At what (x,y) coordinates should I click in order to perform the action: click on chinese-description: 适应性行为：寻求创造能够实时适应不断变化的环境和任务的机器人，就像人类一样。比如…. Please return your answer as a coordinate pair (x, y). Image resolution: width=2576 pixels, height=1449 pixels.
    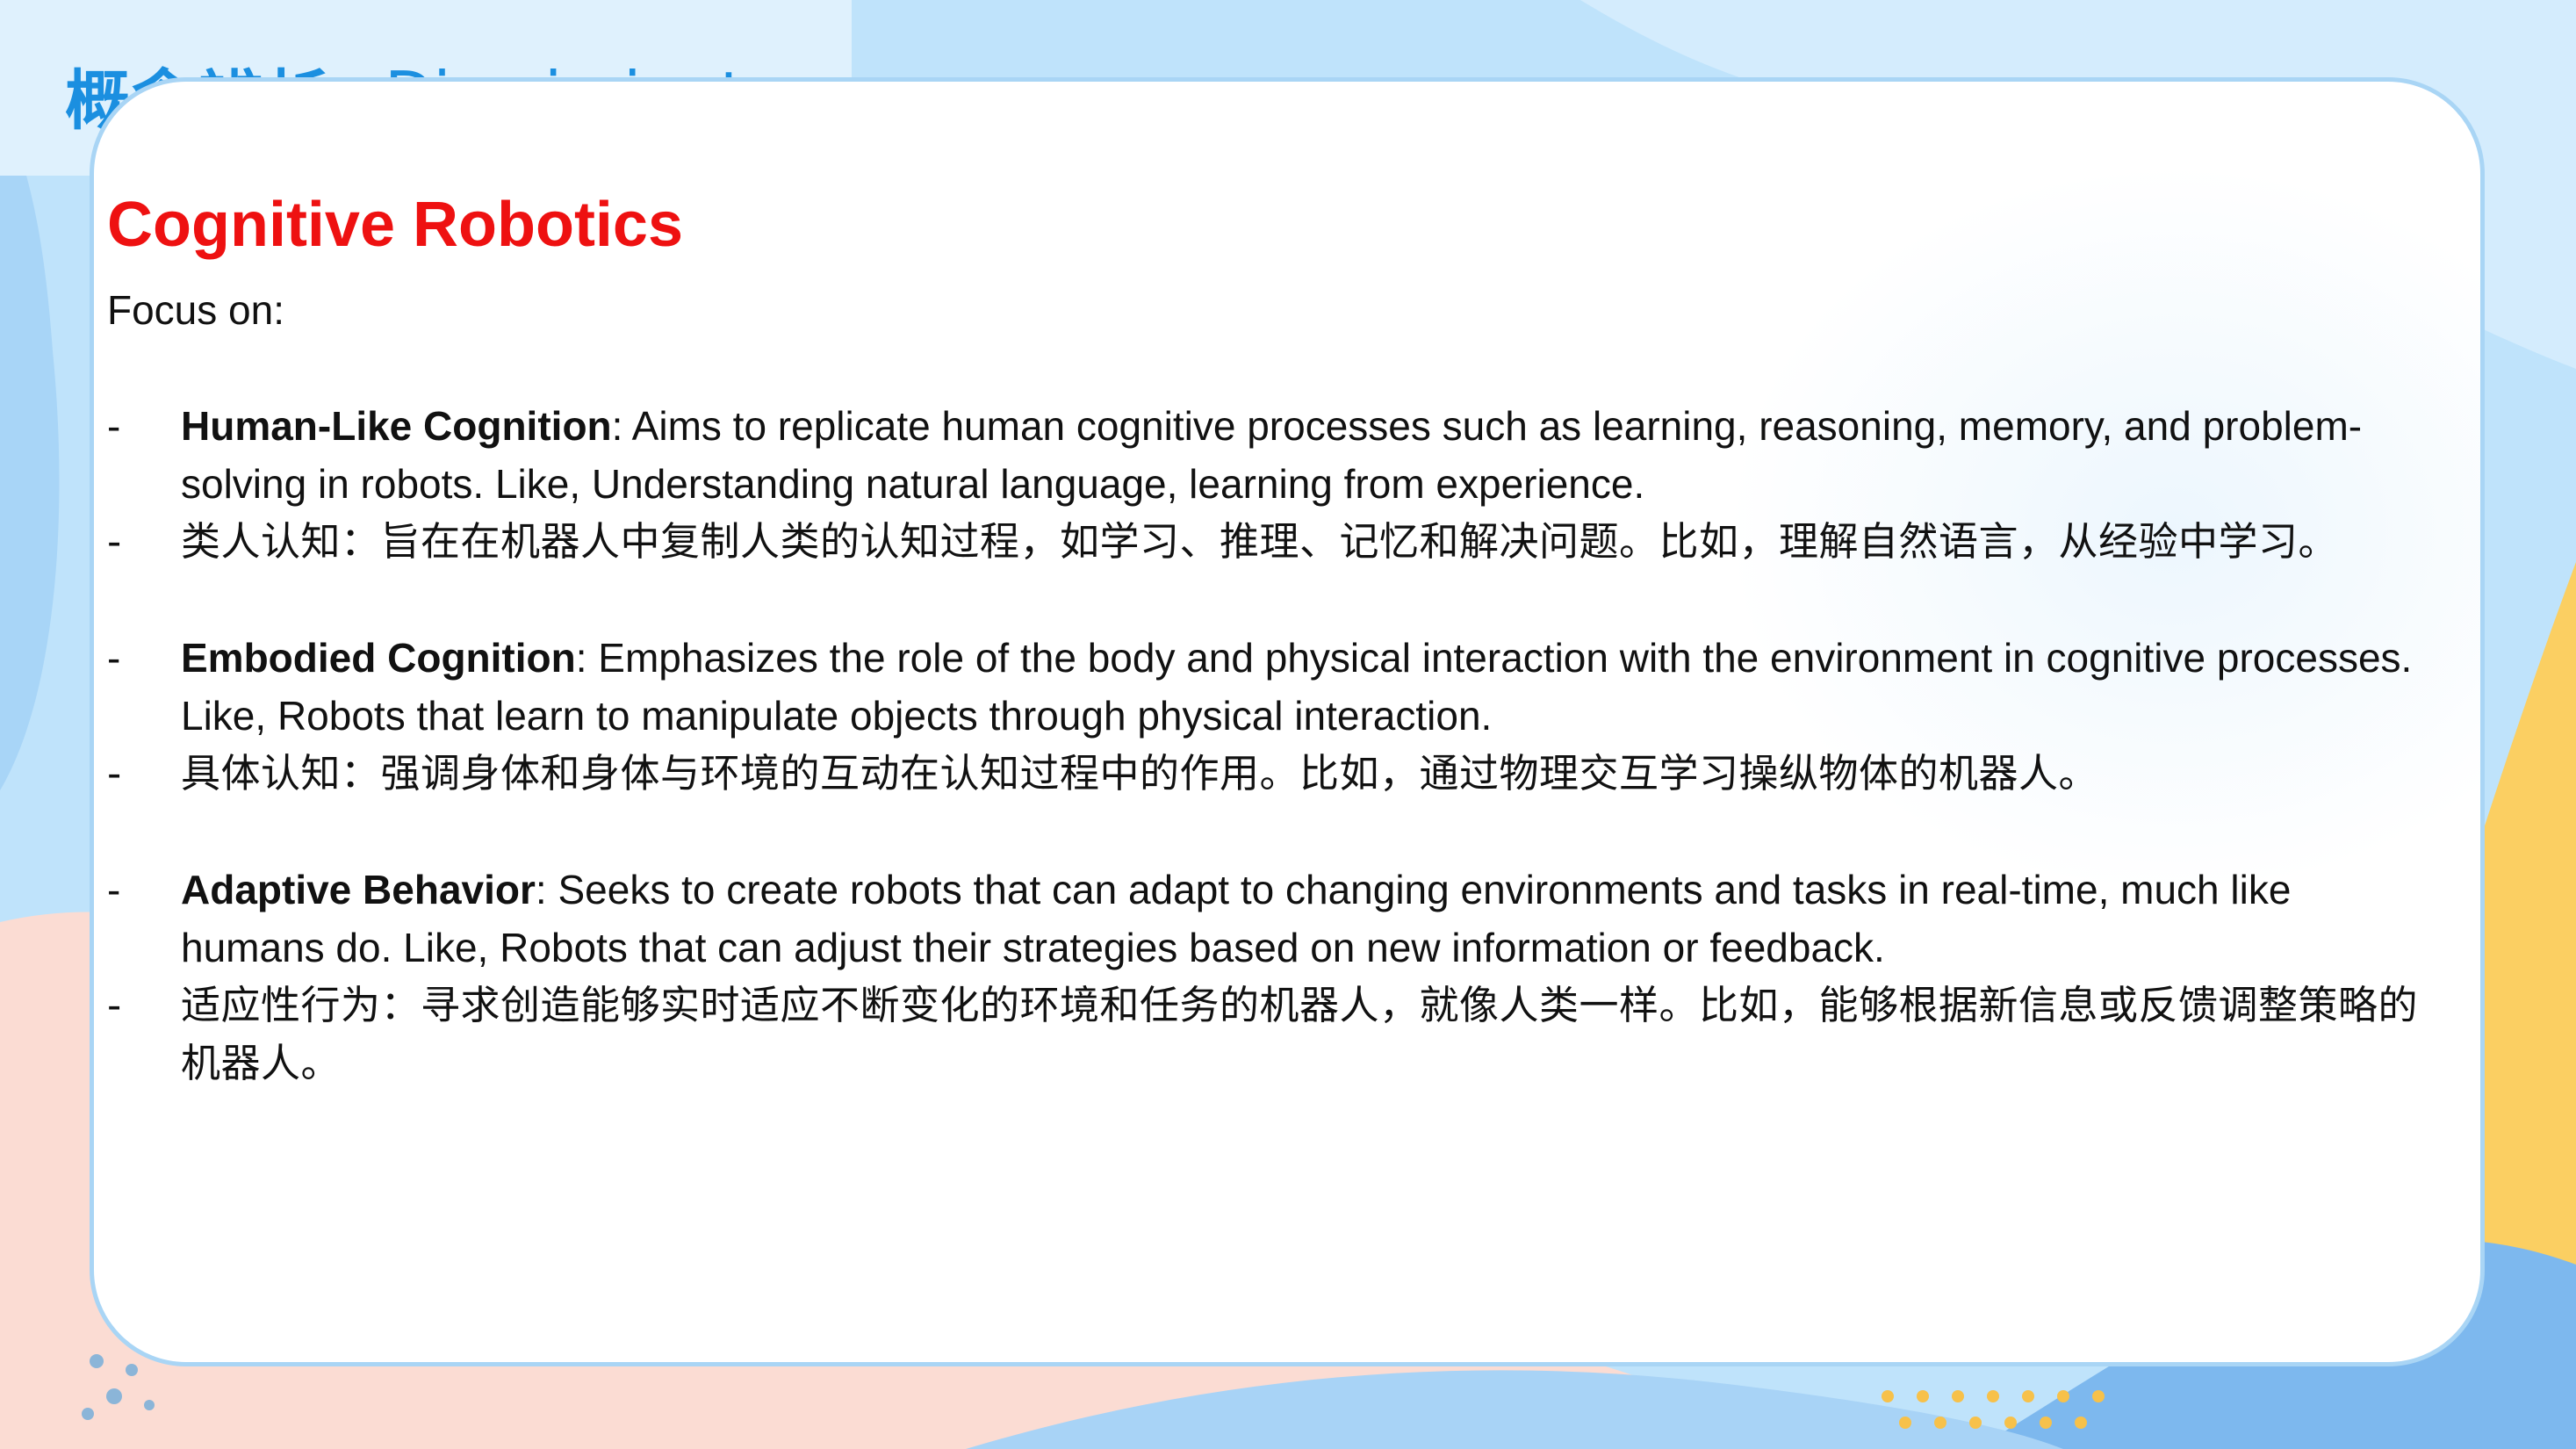
    Looking at the image, I should click on (1300, 1034).